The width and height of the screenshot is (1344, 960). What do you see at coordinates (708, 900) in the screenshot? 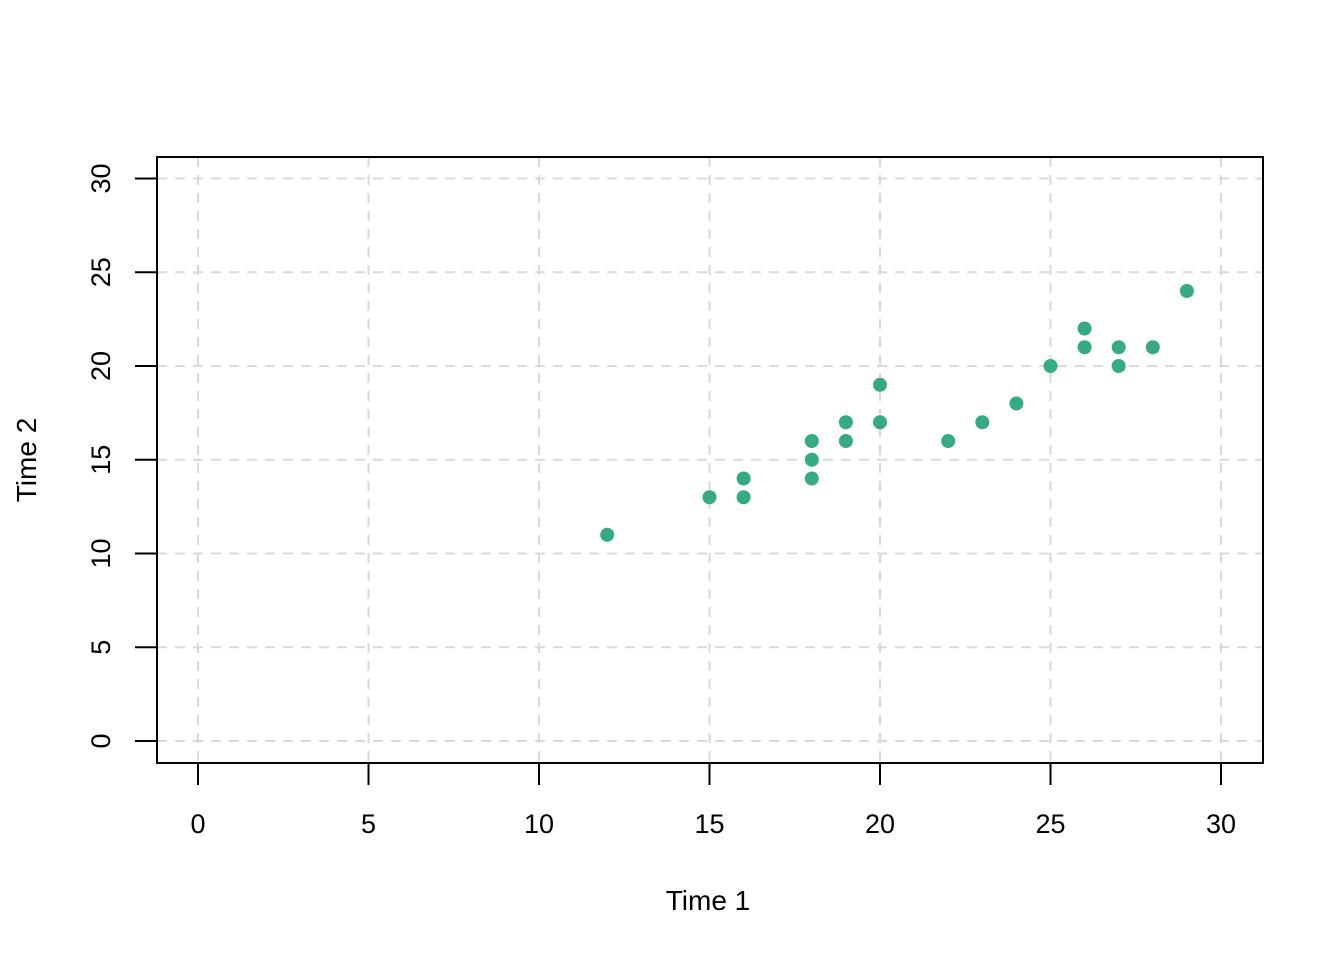
I see `x-axis-title: Time 1` at bounding box center [708, 900].